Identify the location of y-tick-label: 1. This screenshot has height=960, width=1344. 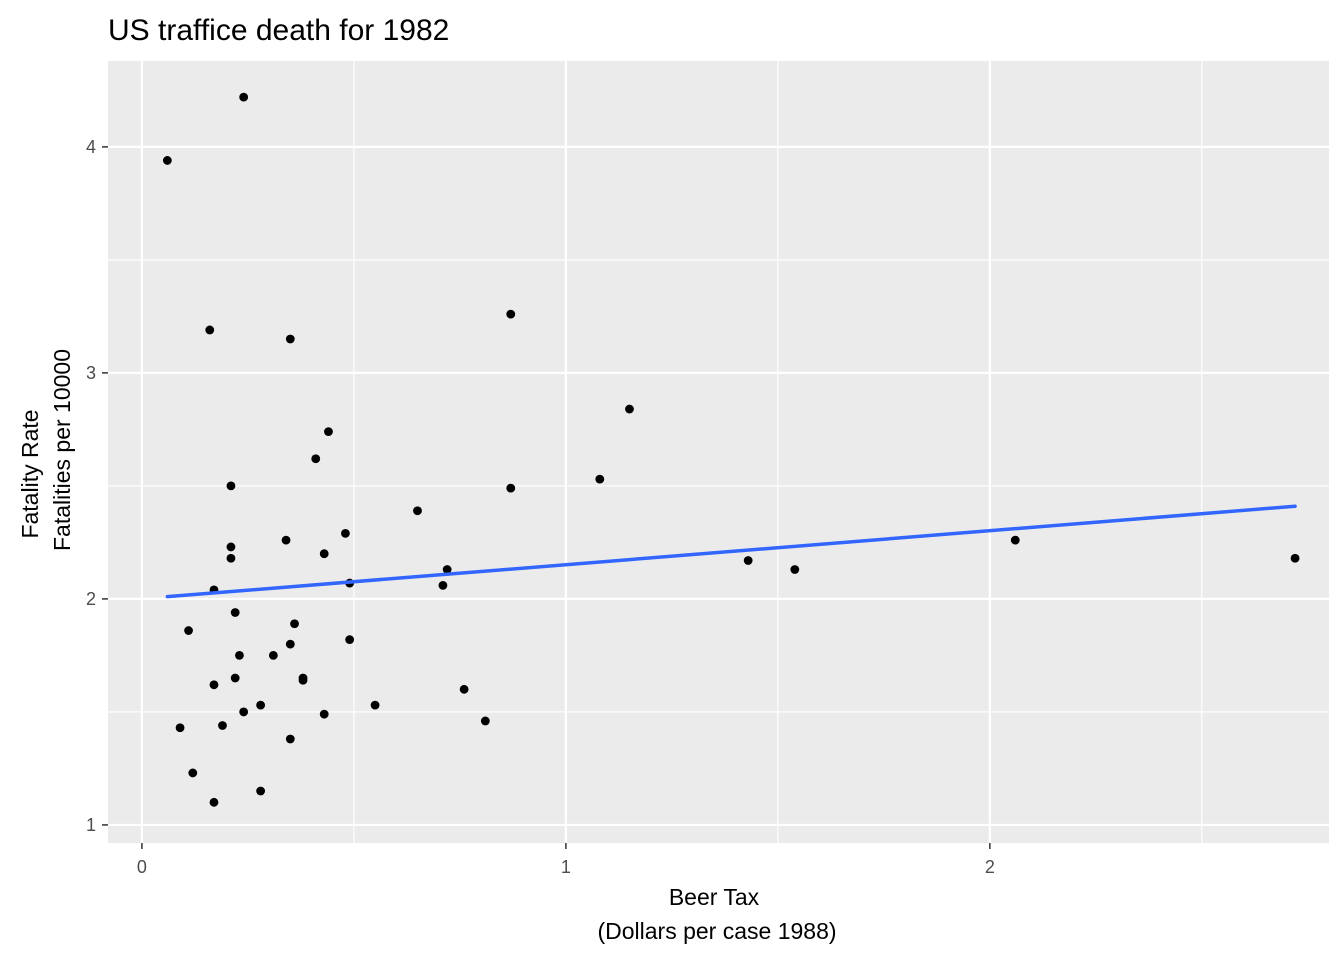
(91, 825).